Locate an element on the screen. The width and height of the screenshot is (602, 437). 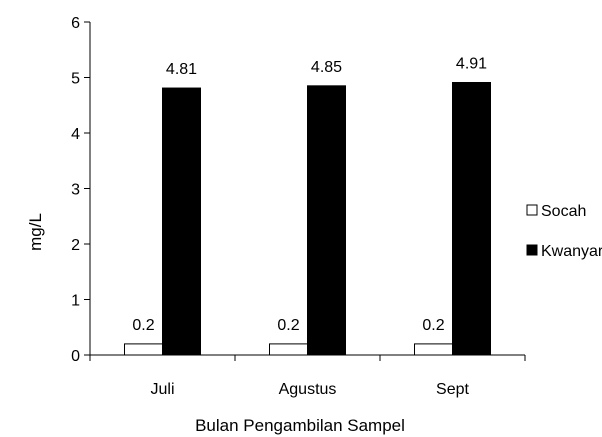
y-axis-ticks: 0 1 2 3 4 5 6 is located at coordinates (80, 190).